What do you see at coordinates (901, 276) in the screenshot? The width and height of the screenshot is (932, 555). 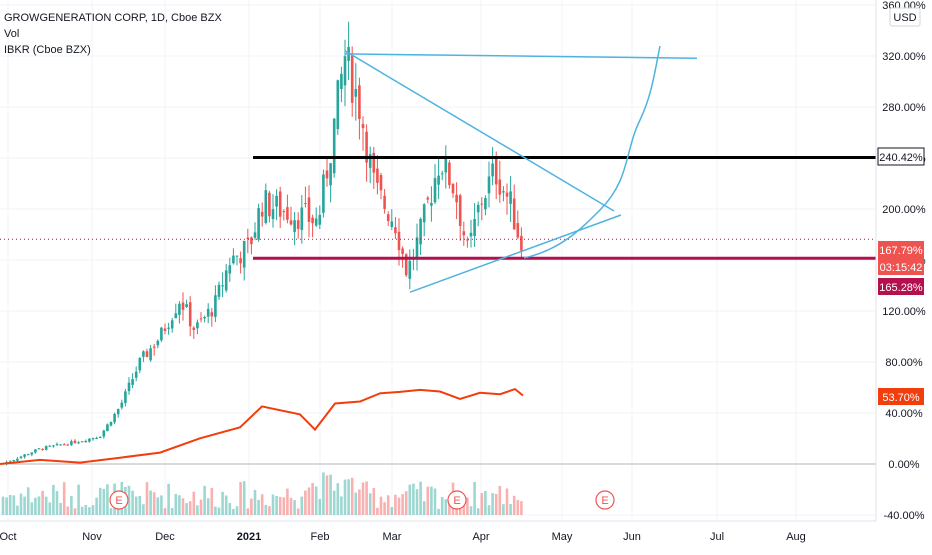 I see `price-labels: 240.42% 167.79% 03:15:42 165.28% 53.70%` at bounding box center [901, 276].